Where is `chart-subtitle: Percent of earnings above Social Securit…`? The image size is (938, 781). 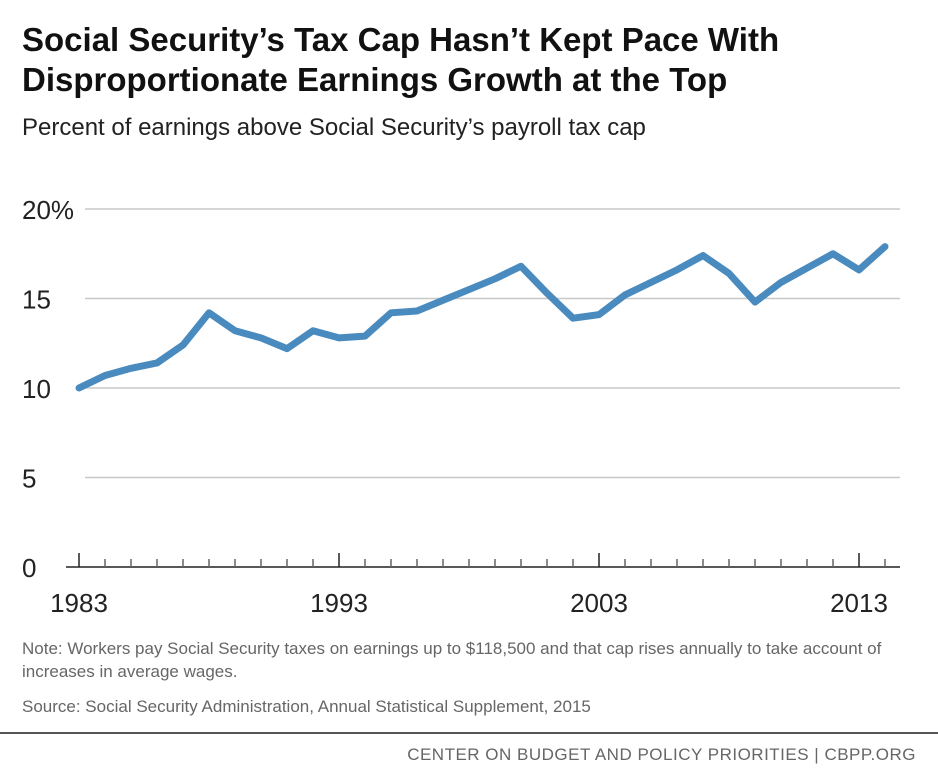 chart-subtitle: Percent of earnings above Social Securit… is located at coordinates (334, 127).